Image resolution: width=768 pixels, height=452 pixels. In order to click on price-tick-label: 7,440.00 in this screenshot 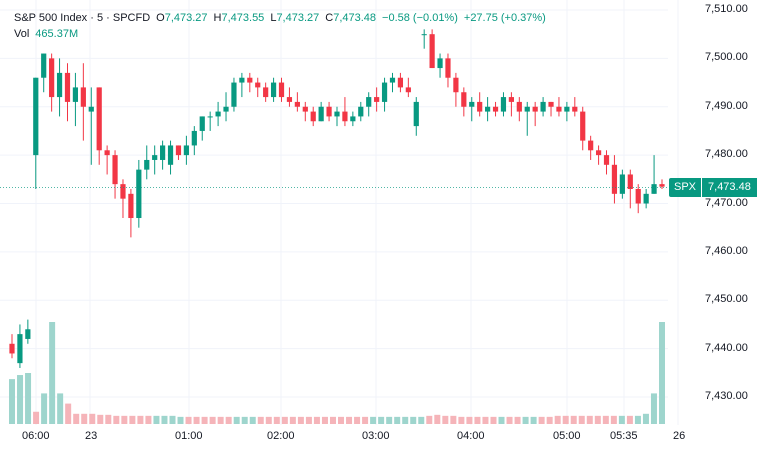, I will do `click(726, 347)`.